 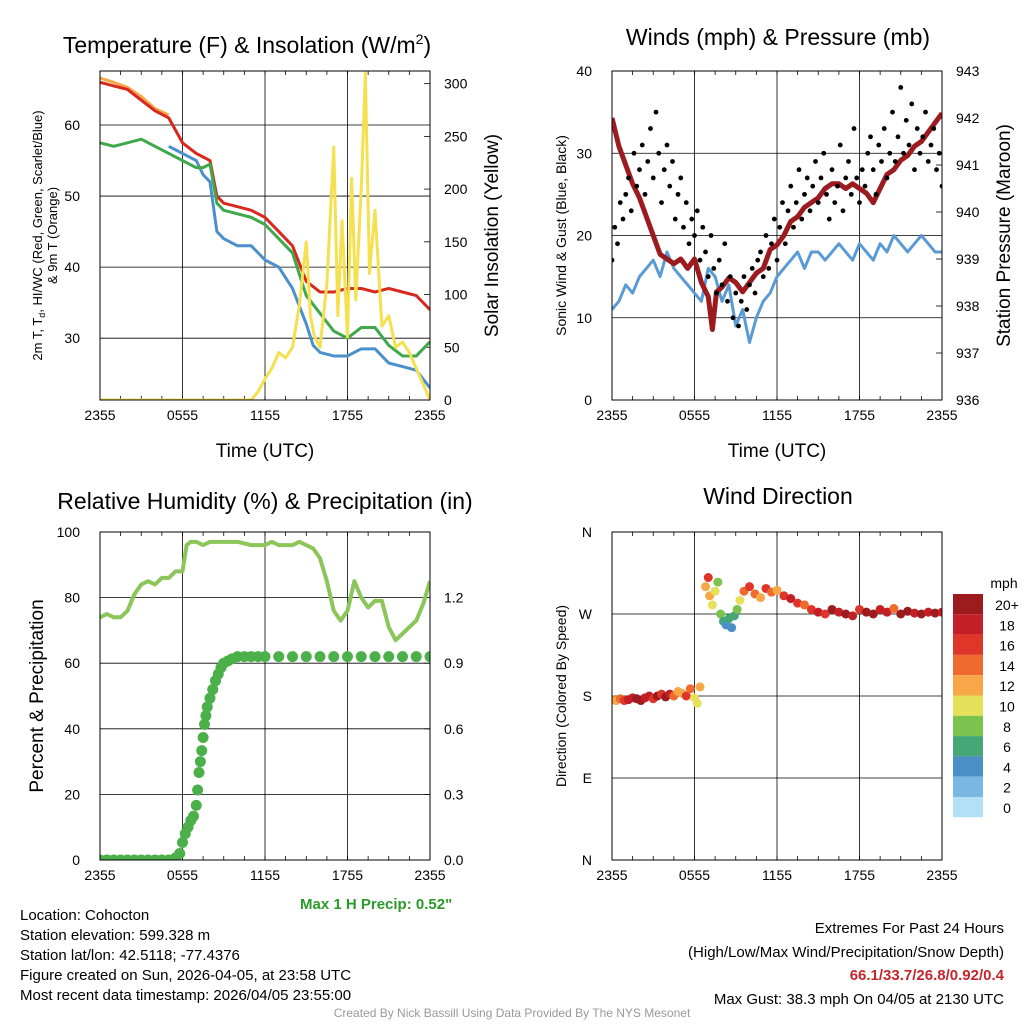 I want to click on y2-tick-label: 938, so click(x=968, y=306).